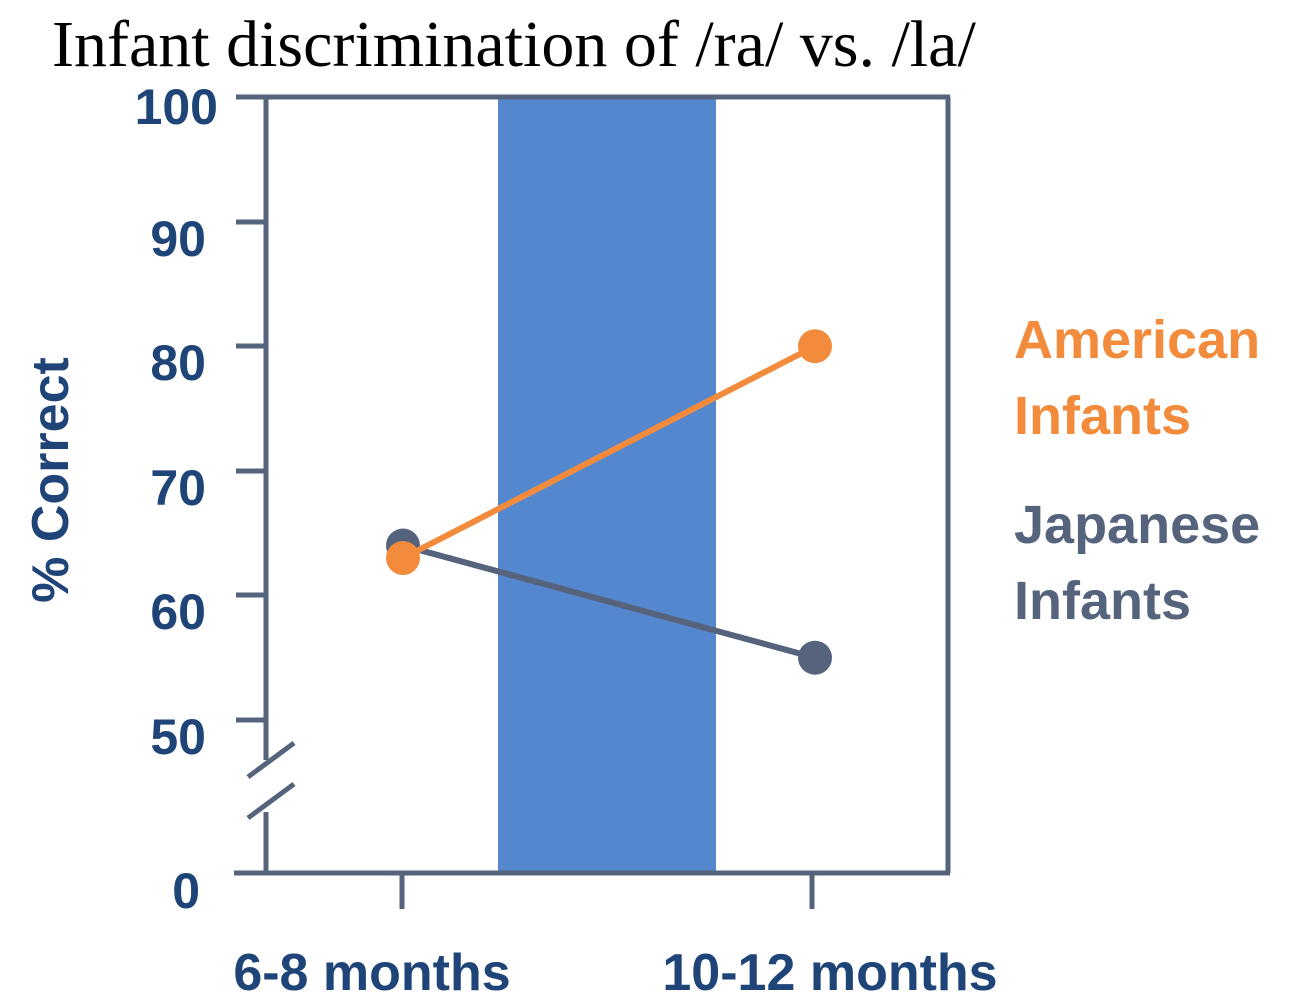  I want to click on legend: American Infants Japanese Infants, so click(1137, 470).